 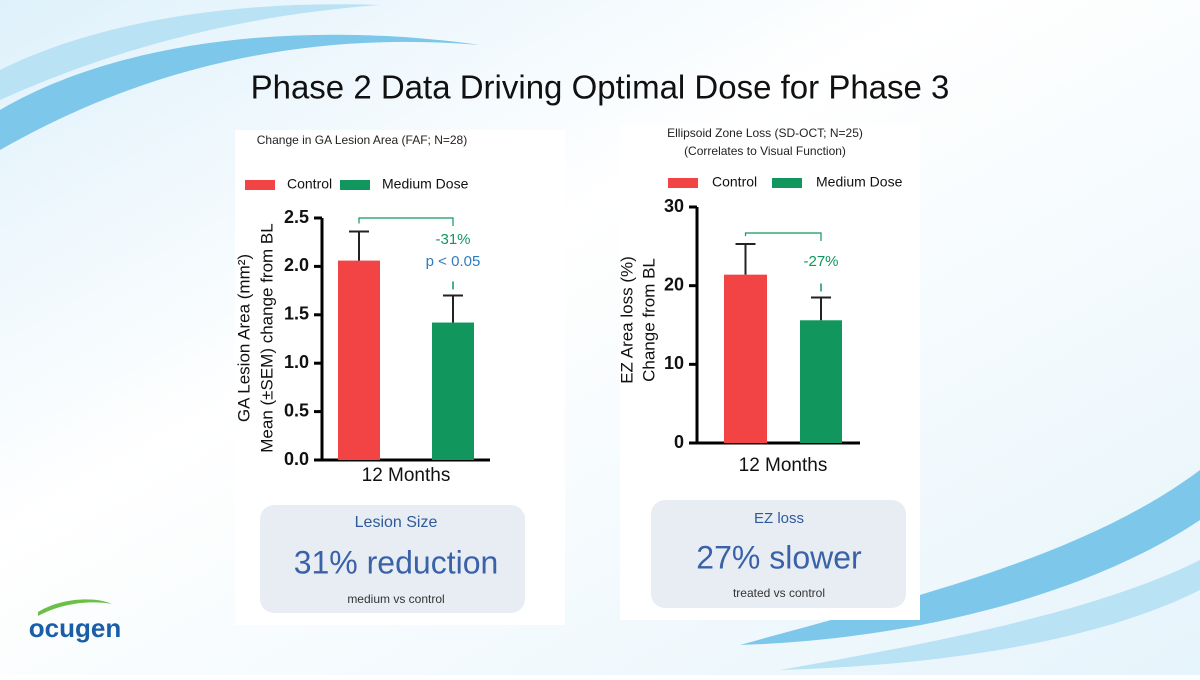 What do you see at coordinates (679, 442) in the screenshot?
I see `y-tick-label: 0` at bounding box center [679, 442].